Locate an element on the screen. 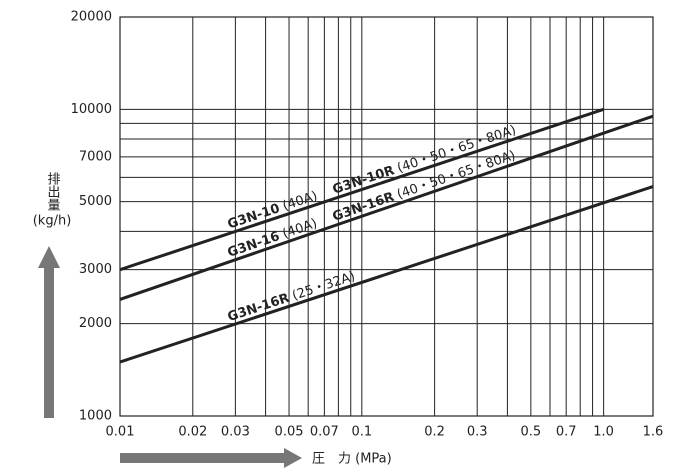 Image resolution: width=700 pixels, height=476 pixels. x-tick-label: 0.02 is located at coordinates (192, 432).